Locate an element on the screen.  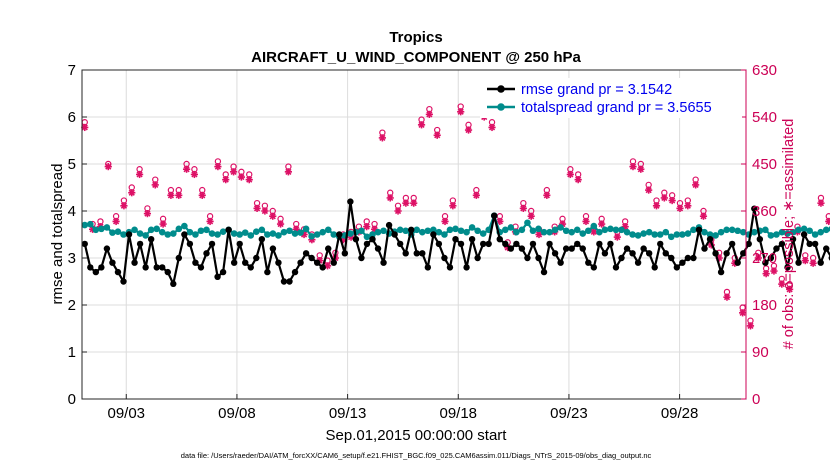
x-tick-label: 09/13 is located at coordinates (348, 413).